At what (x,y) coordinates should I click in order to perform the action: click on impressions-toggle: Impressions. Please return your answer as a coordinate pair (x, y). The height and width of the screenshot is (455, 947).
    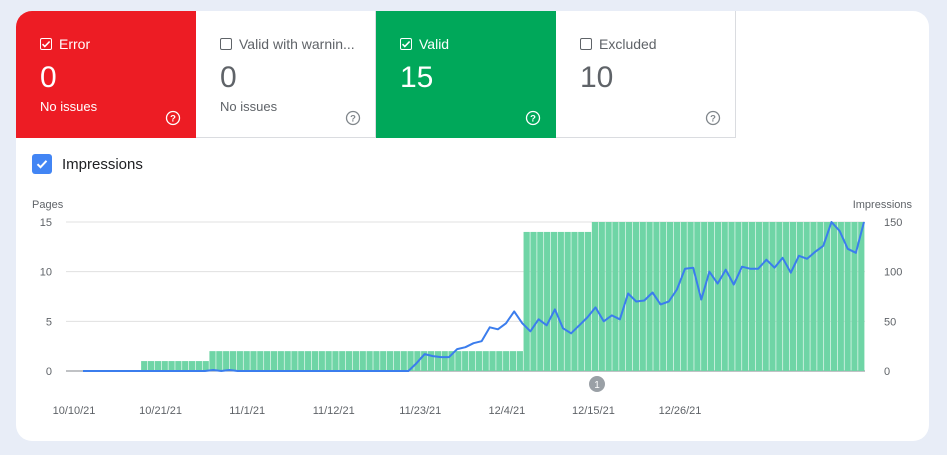
    Looking at the image, I should click on (87, 164).